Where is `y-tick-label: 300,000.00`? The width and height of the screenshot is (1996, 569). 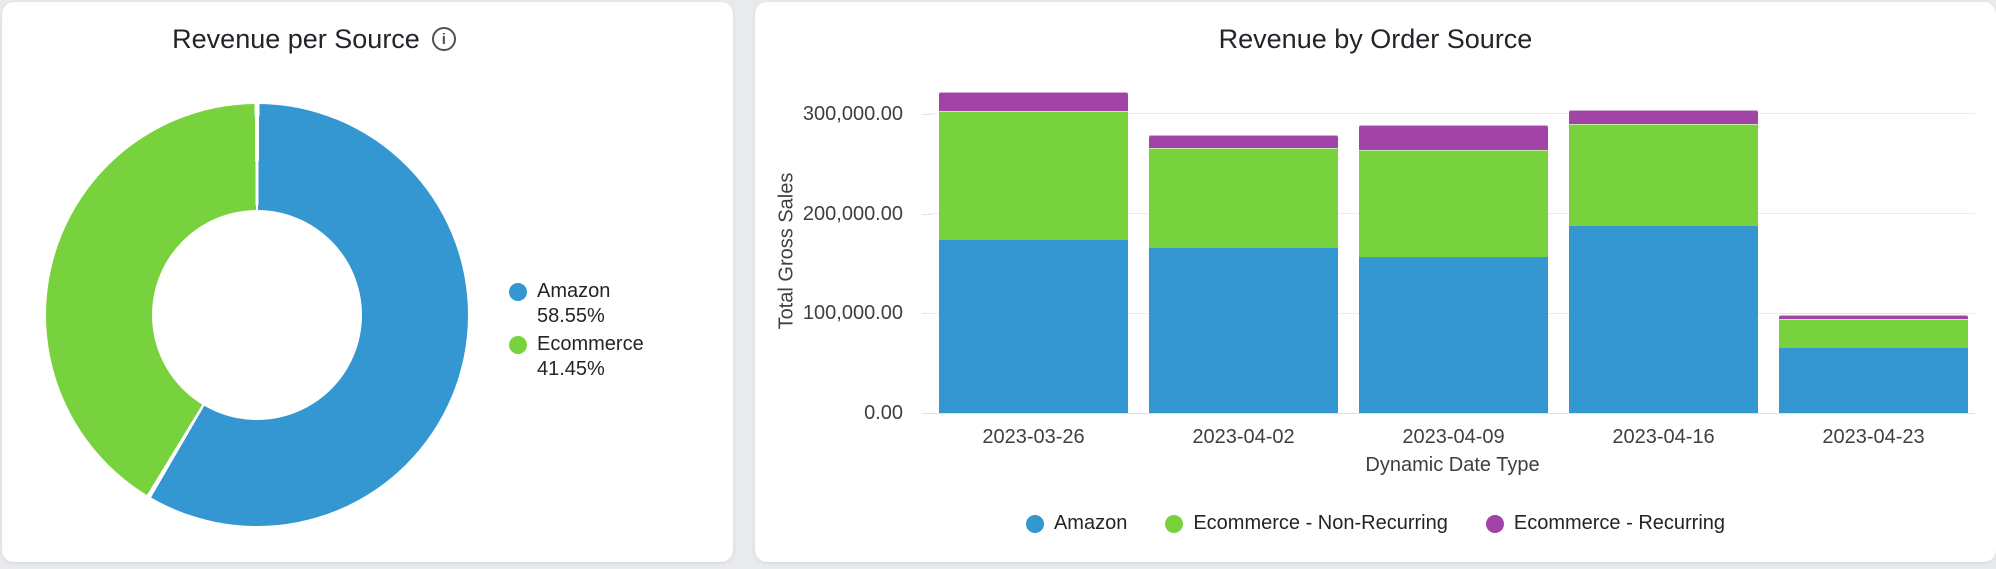 y-tick-label: 300,000.00 is located at coordinates (852, 113).